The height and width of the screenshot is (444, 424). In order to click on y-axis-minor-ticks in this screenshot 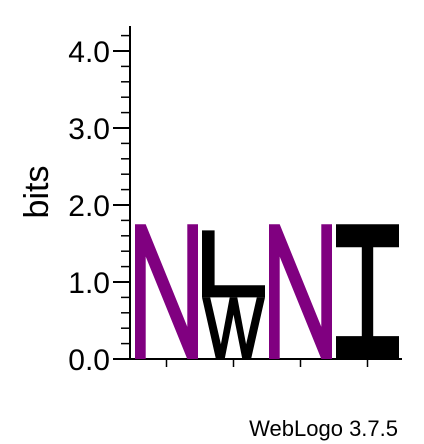, I will do `click(125, 197)`.